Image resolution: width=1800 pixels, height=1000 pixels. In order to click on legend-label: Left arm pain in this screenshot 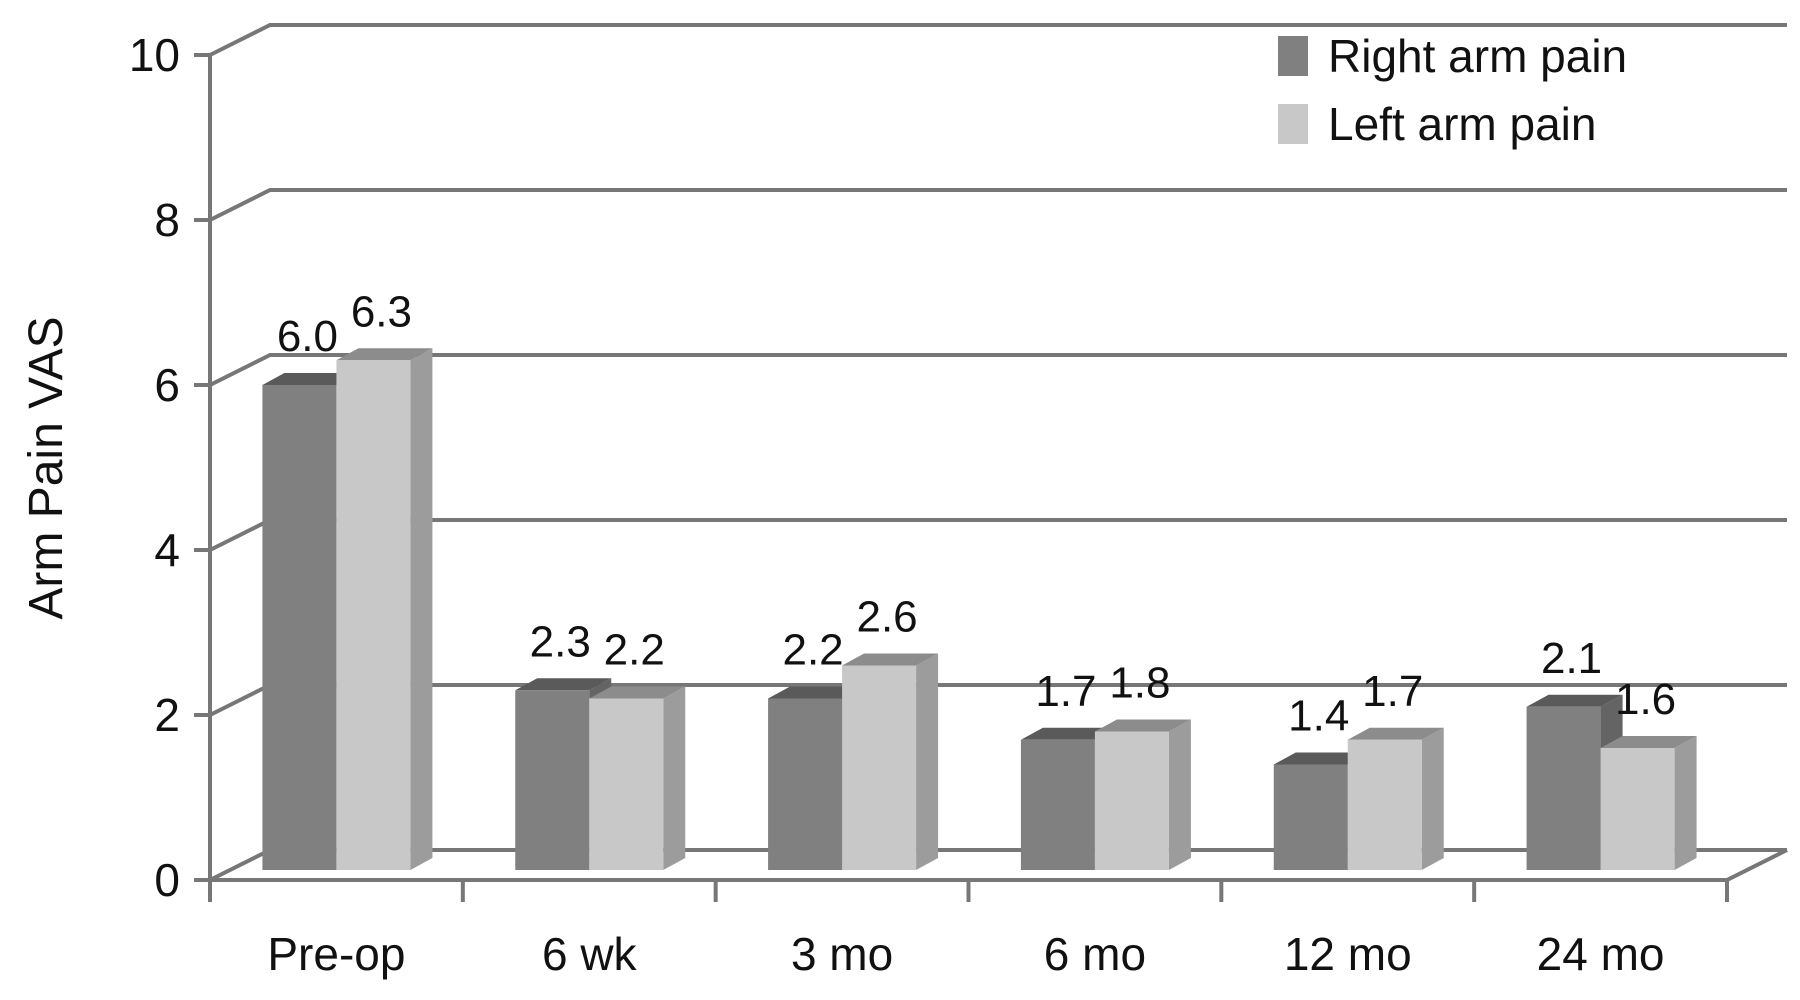, I will do `click(1462, 124)`.